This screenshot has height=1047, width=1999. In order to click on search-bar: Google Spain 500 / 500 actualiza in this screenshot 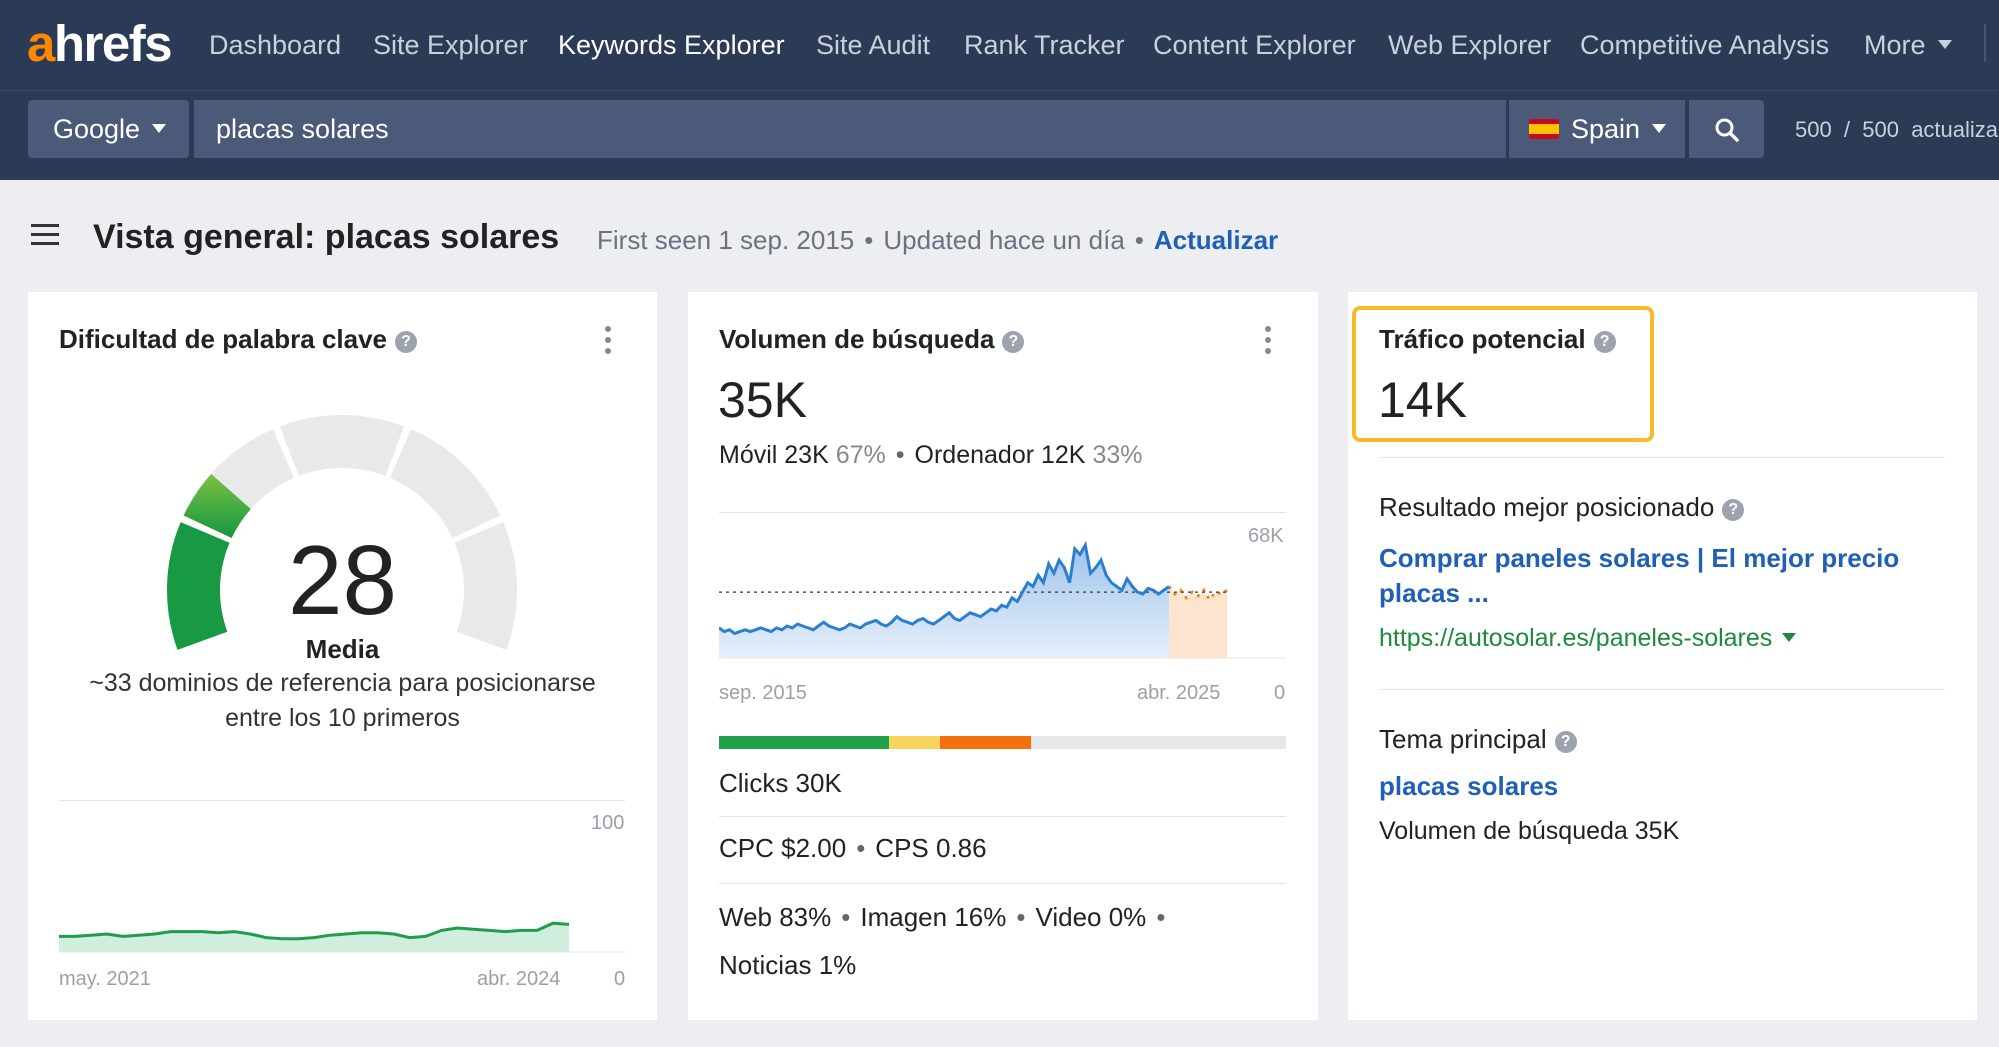, I will do `click(999, 135)`.